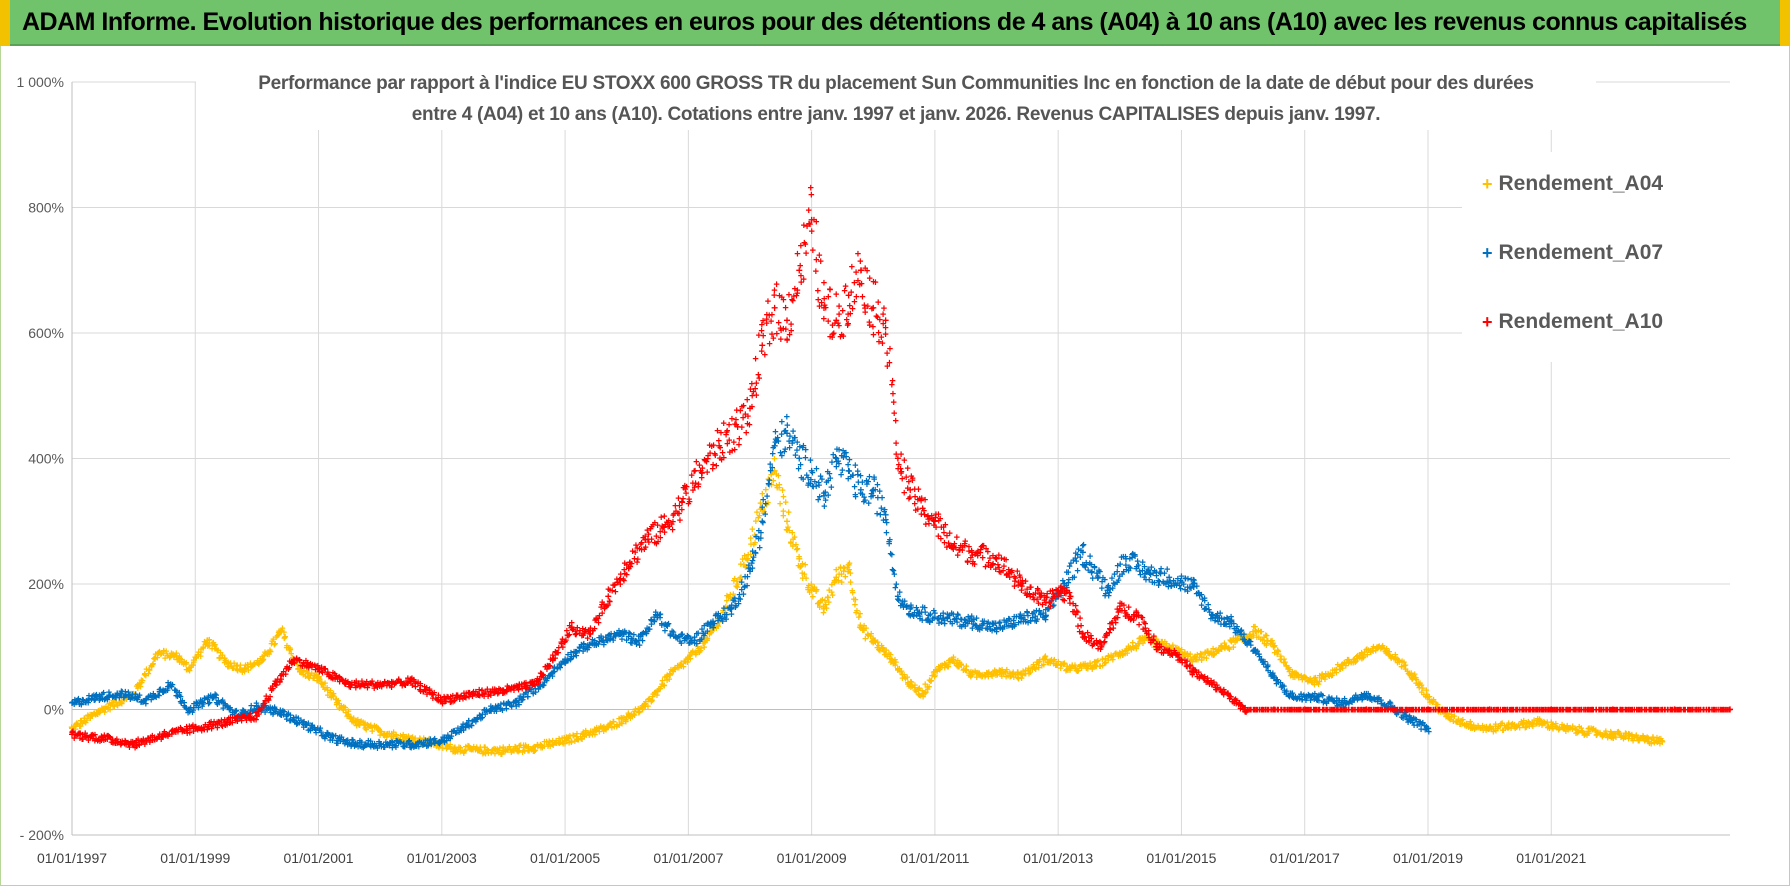  Describe the element at coordinates (46, 584) in the screenshot. I see `y-tick-label: 200%` at that location.